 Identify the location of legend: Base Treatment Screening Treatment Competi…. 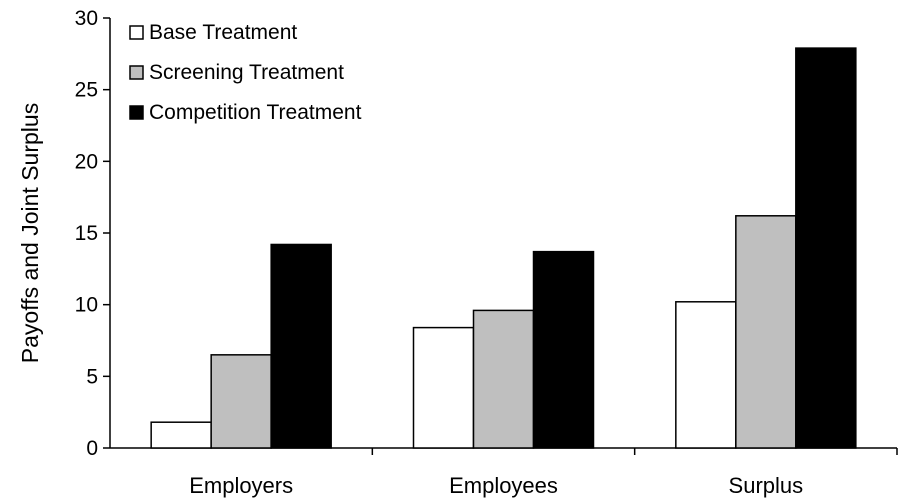
(245, 72).